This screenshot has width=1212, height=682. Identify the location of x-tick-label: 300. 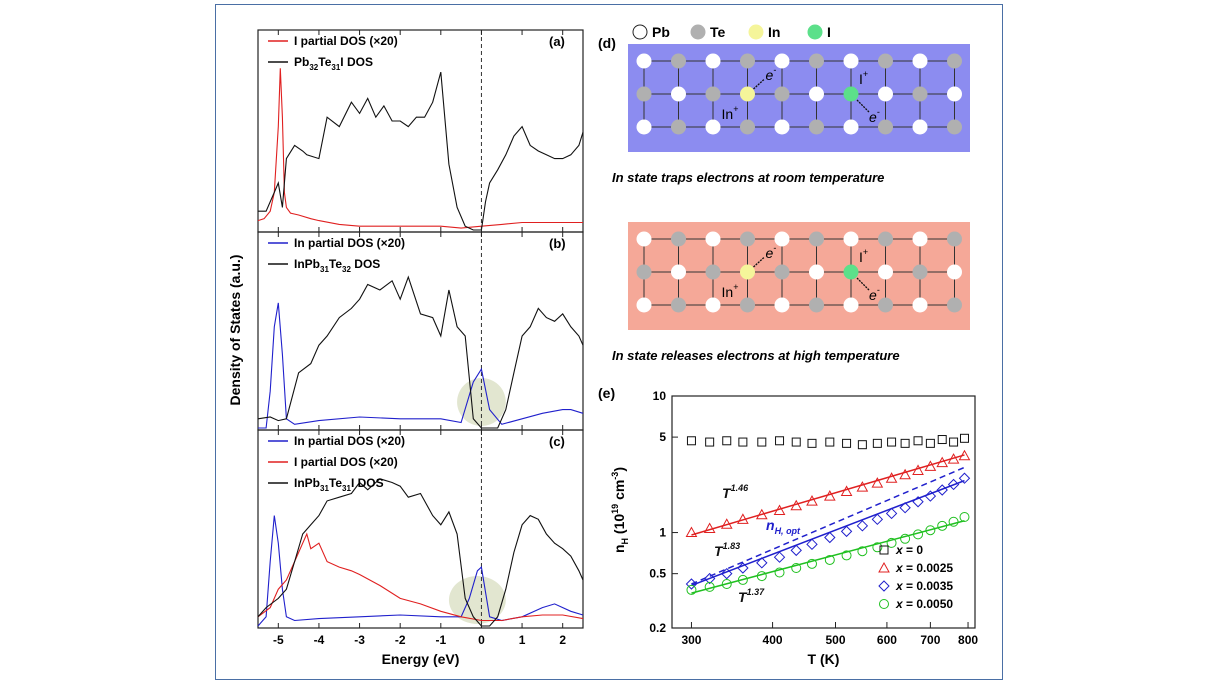
(691, 640).